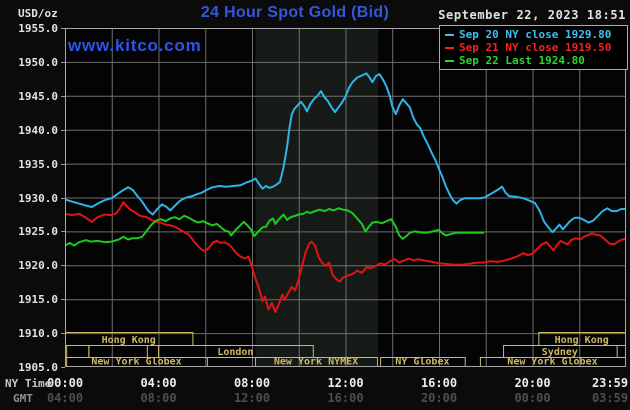  Describe the element at coordinates (38, 28) in the screenshot. I see `y-tick-label: 1955.0` at that location.